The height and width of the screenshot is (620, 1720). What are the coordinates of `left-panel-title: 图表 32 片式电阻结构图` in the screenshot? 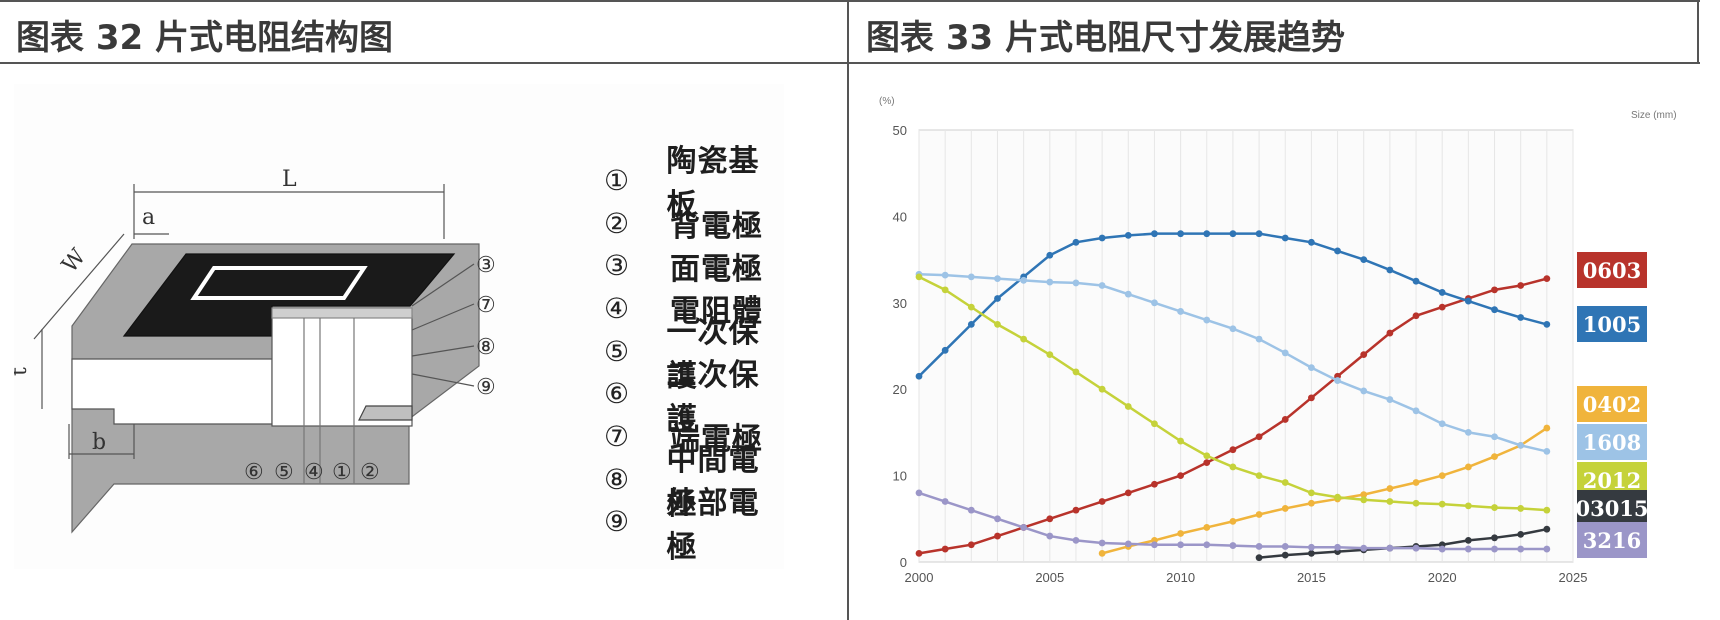 It's located at (204, 38).